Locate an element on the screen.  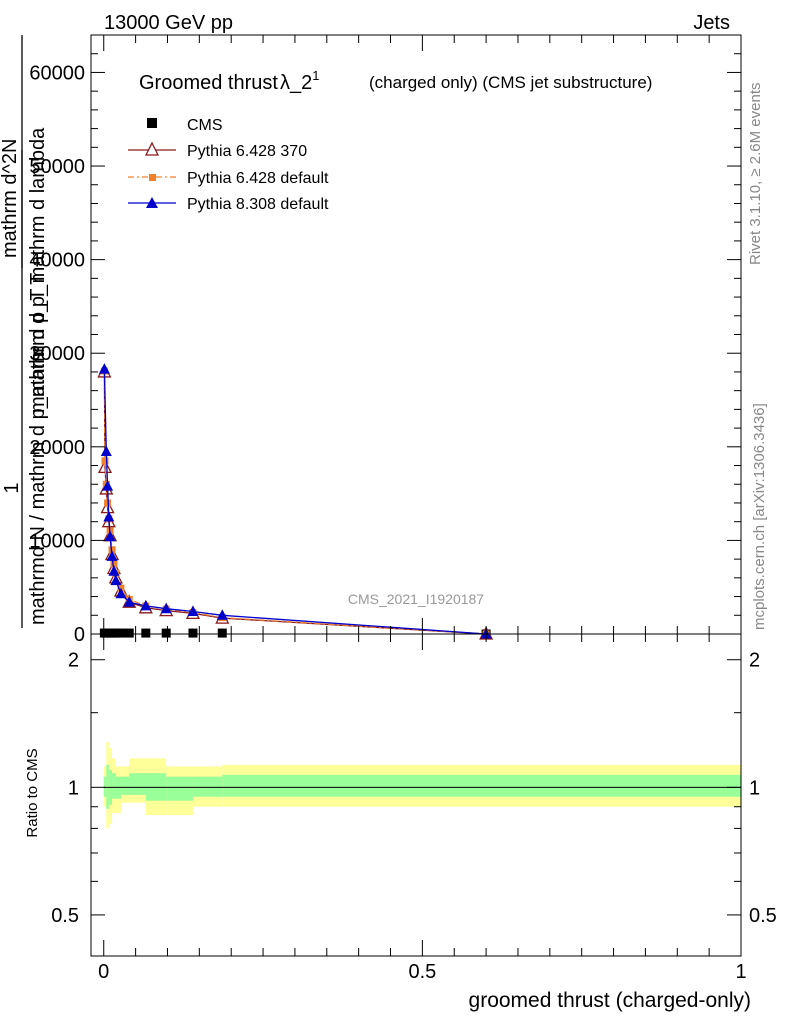
legend-label-pythia6-default: Pythia 6.428 default is located at coordinates (258, 178).